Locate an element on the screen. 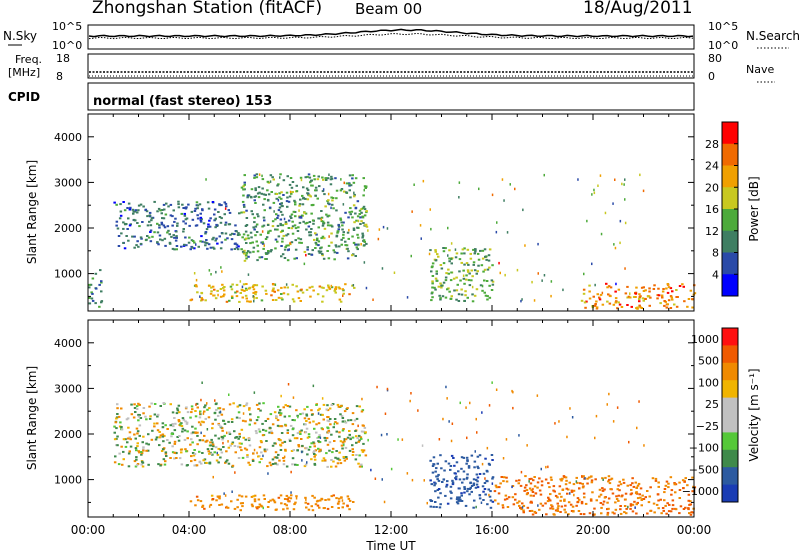 The height and width of the screenshot is (554, 800). x-tick-label: 04:00 is located at coordinates (189, 530).